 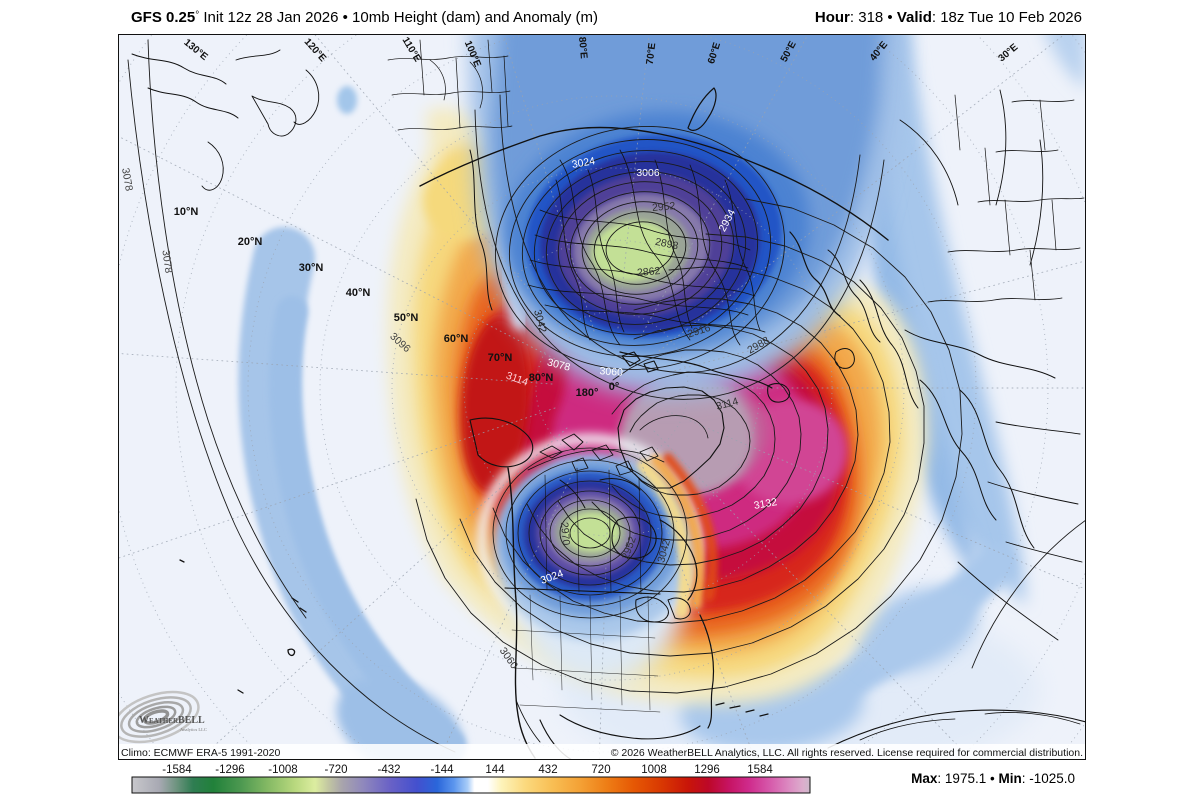 What do you see at coordinates (200, 753) in the screenshot?
I see `svg-text: Climo: ECMWF ERA-5 1991-2020` at bounding box center [200, 753].